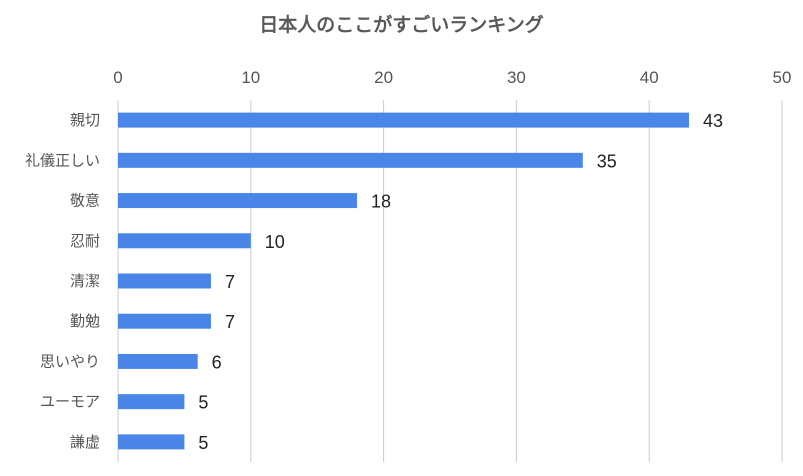 This screenshot has height=476, width=803. Describe the element at coordinates (70, 402) in the screenshot. I see `category-label: ユーモア` at that location.